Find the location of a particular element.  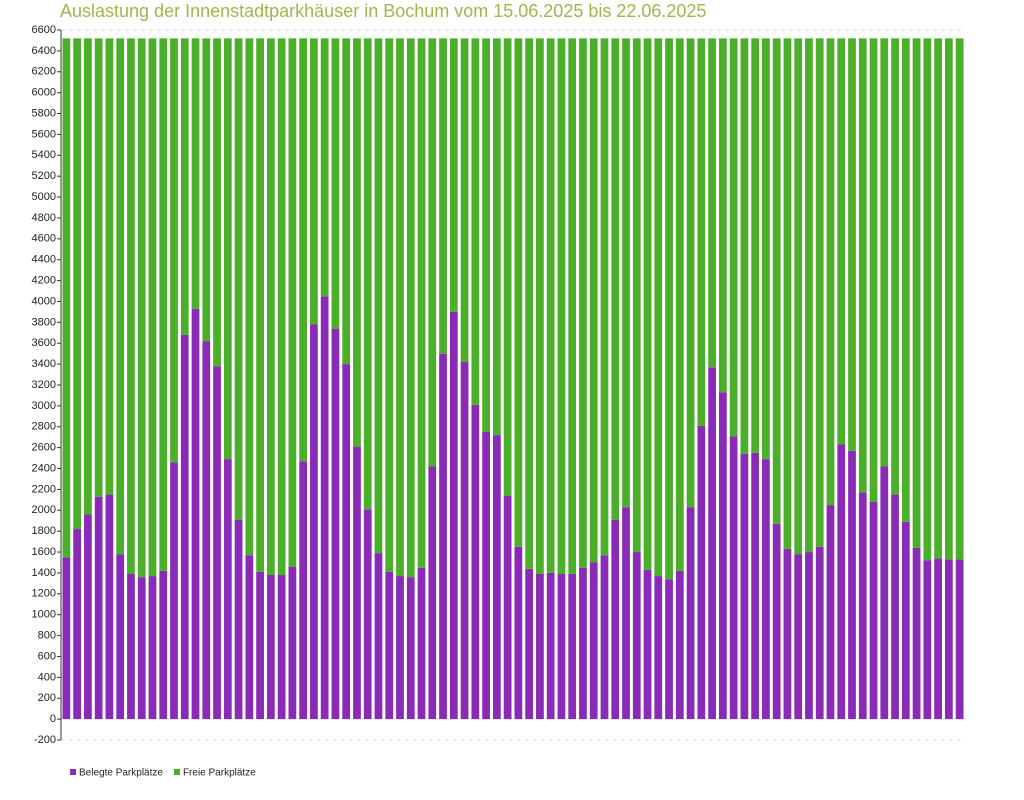

y-tick-label: 5600 is located at coordinates (44, 134).